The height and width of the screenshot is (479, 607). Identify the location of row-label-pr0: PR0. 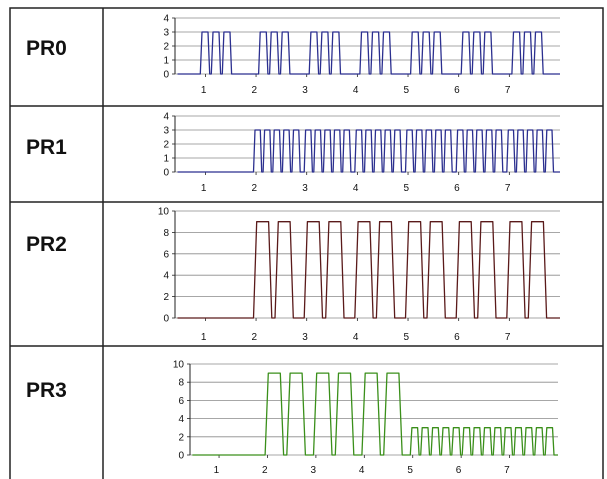
(46, 48).